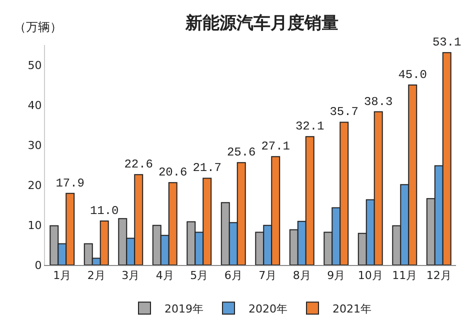  What do you see at coordinates (275, 147) in the screenshot?
I see `data-label: 27.1` at bounding box center [275, 147].